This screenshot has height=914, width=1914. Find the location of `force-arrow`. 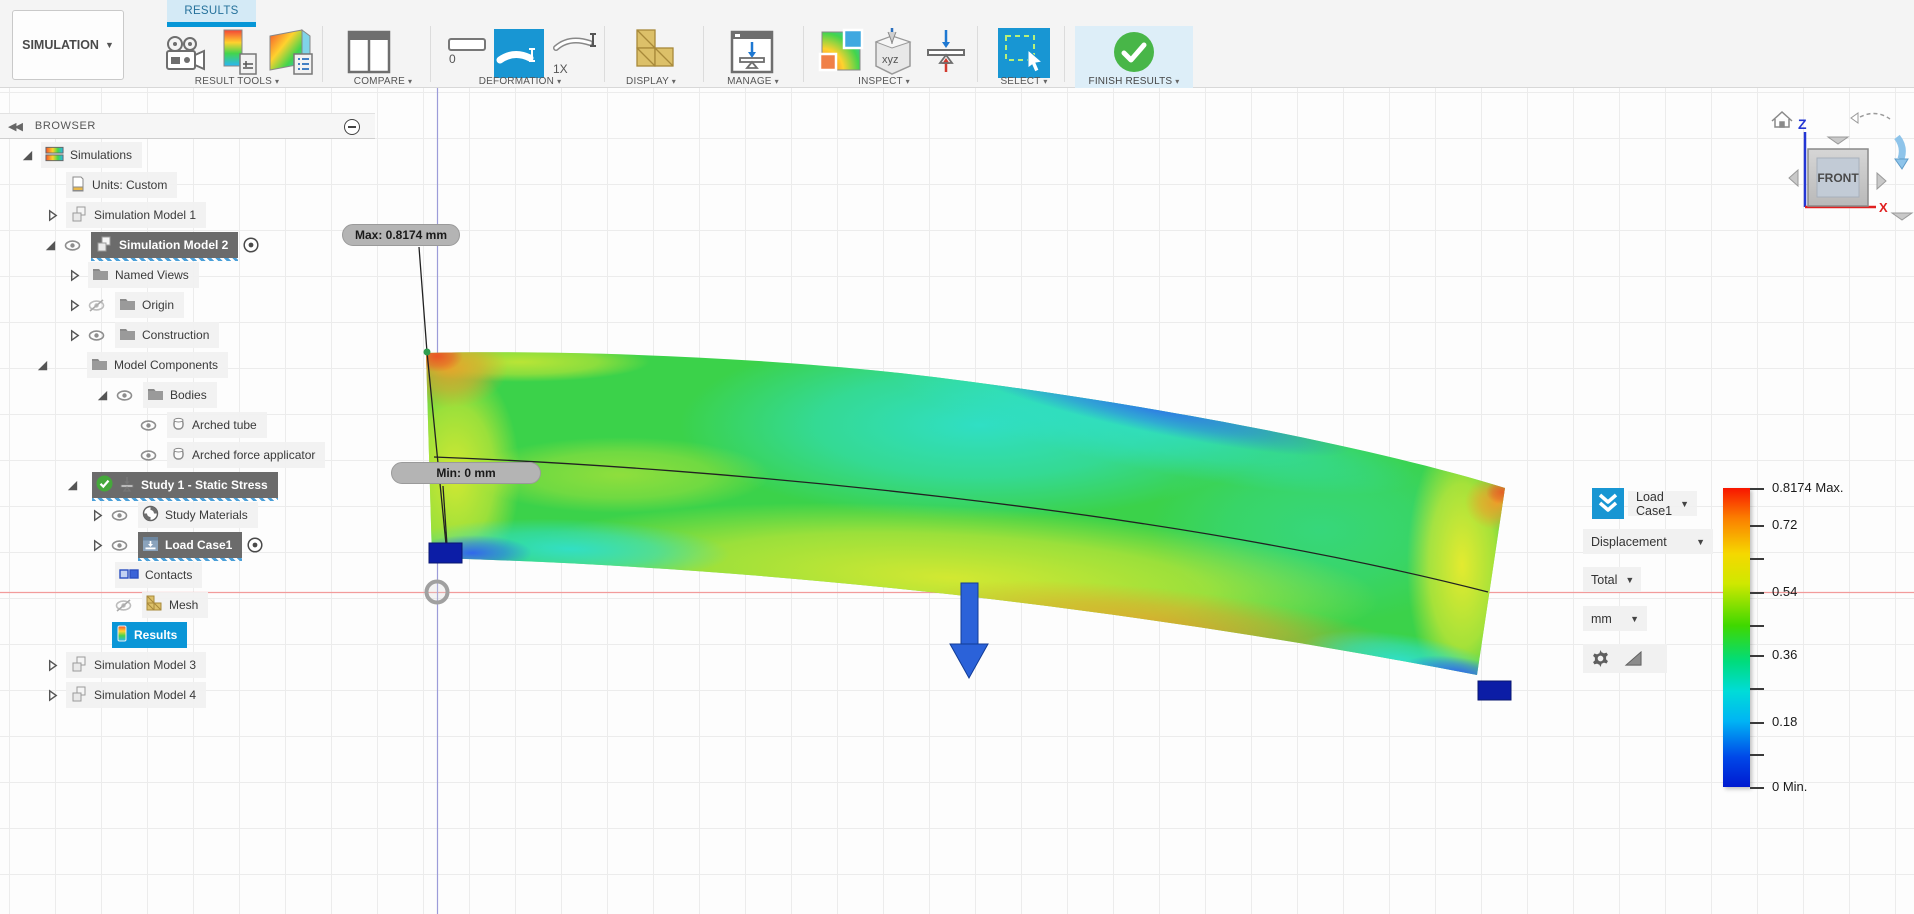

force-arrow is located at coordinates (969, 631).